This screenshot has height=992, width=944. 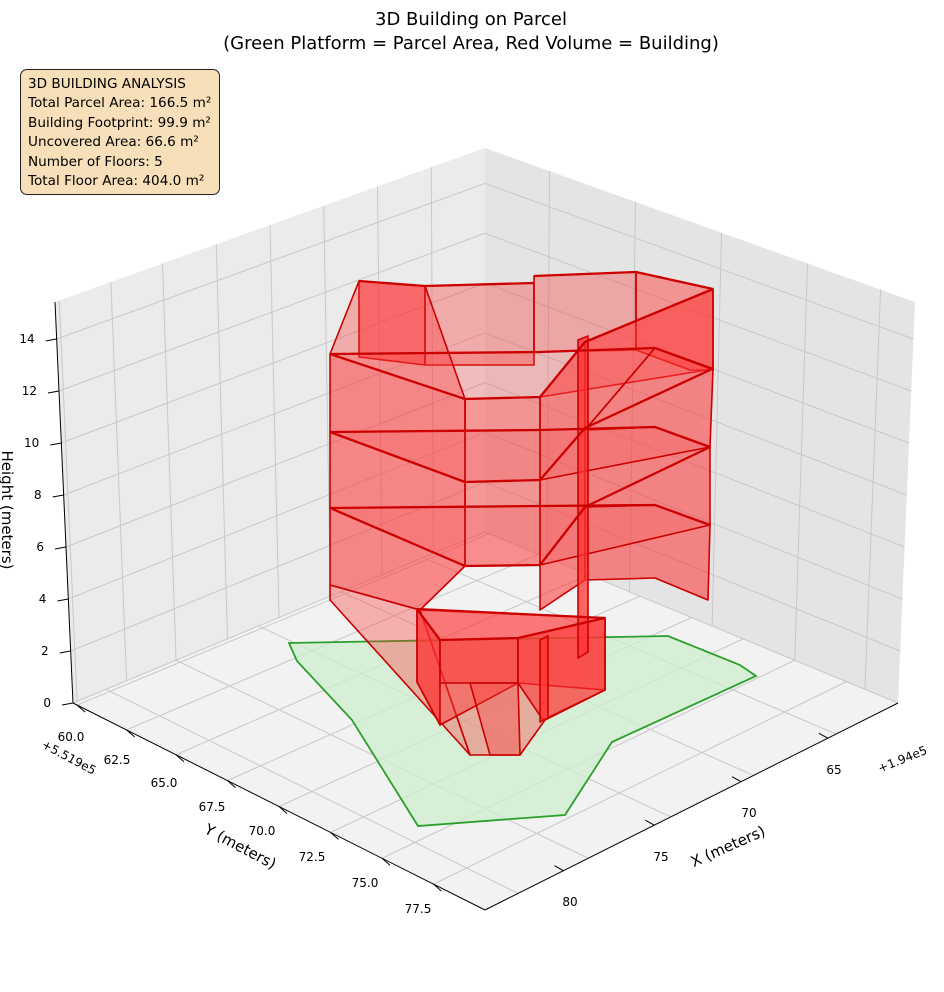 I want to click on x-axis-label: X (meters), so click(x=728, y=846).